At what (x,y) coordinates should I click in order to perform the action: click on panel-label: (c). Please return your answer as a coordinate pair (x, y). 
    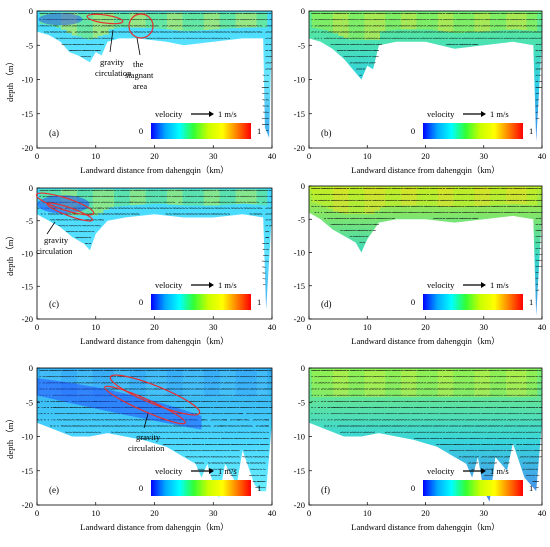
    Looking at the image, I should click on (54, 304).